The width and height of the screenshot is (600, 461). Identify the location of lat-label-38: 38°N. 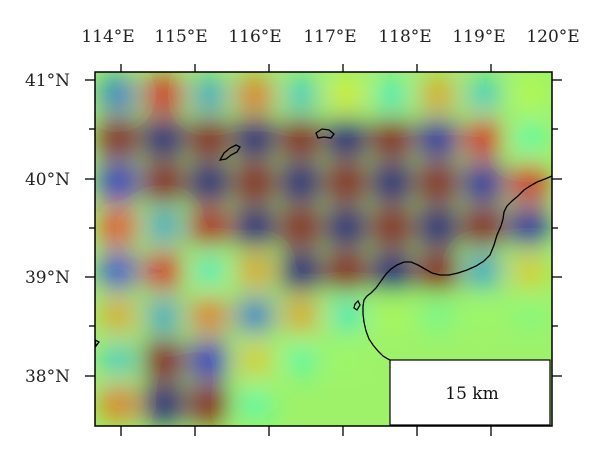
(47, 377).